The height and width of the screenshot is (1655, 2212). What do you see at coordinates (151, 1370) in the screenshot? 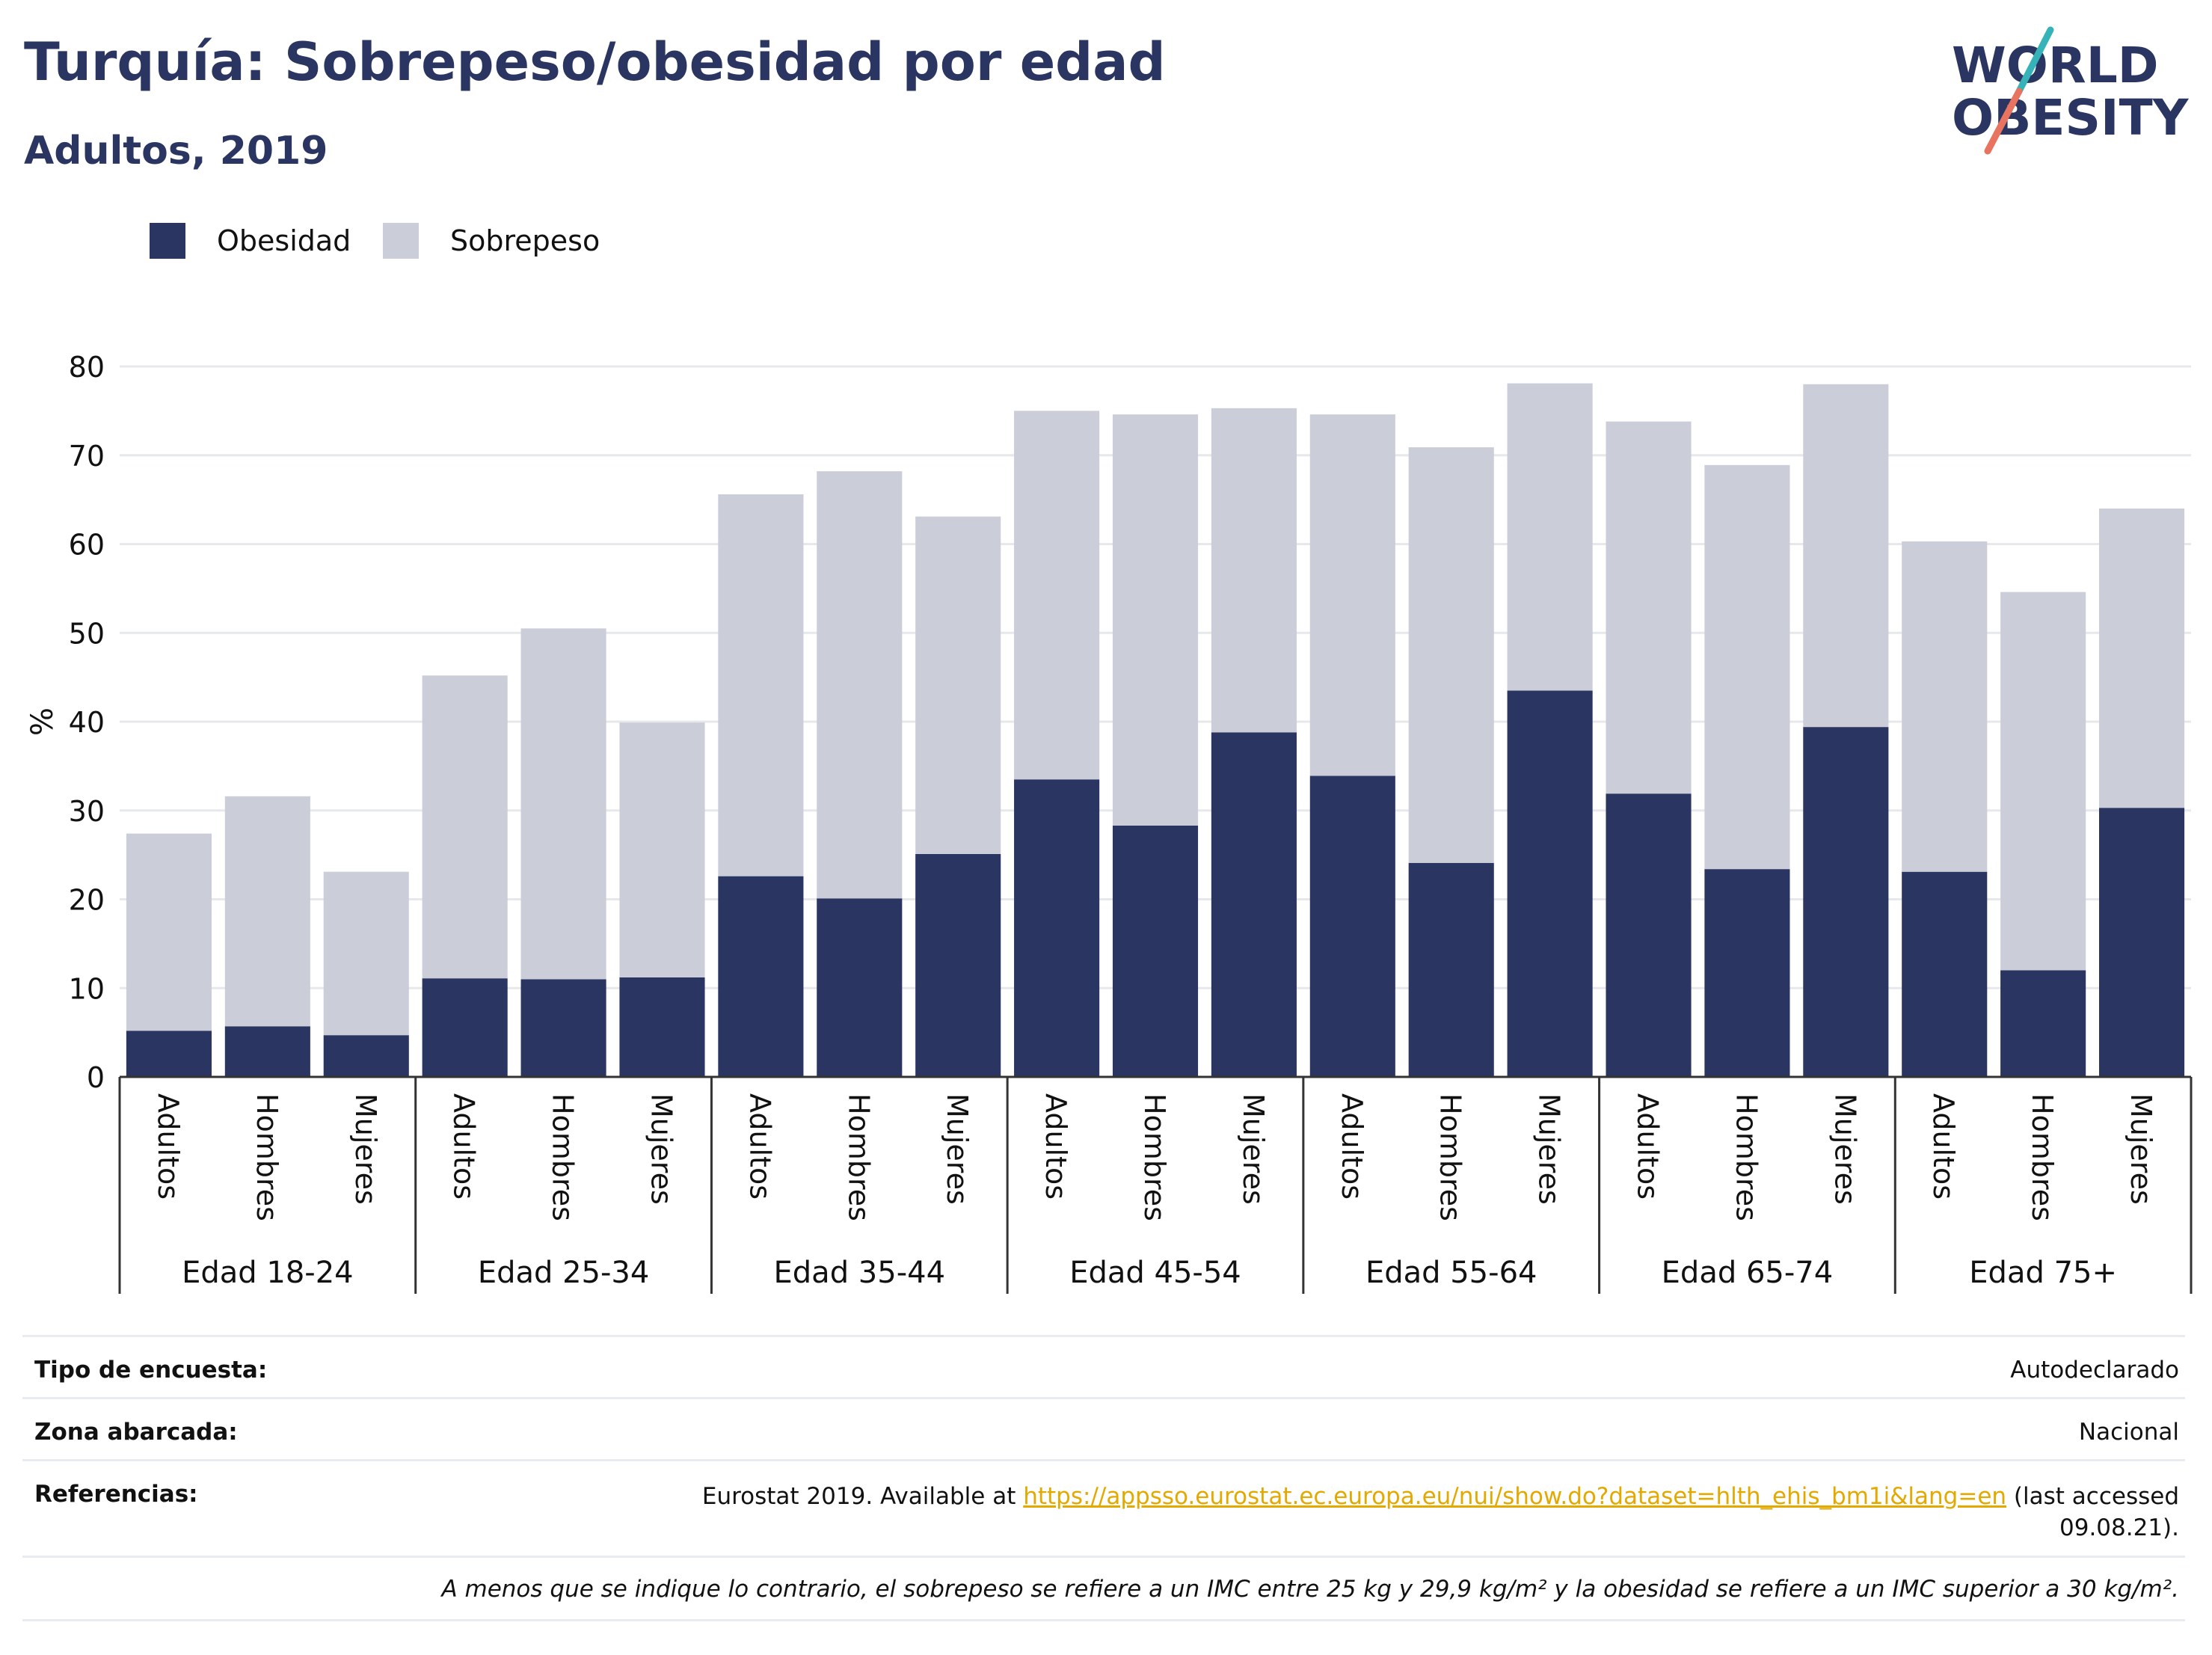
I see `survey-type-label: Tipo de encuesta:` at bounding box center [151, 1370].